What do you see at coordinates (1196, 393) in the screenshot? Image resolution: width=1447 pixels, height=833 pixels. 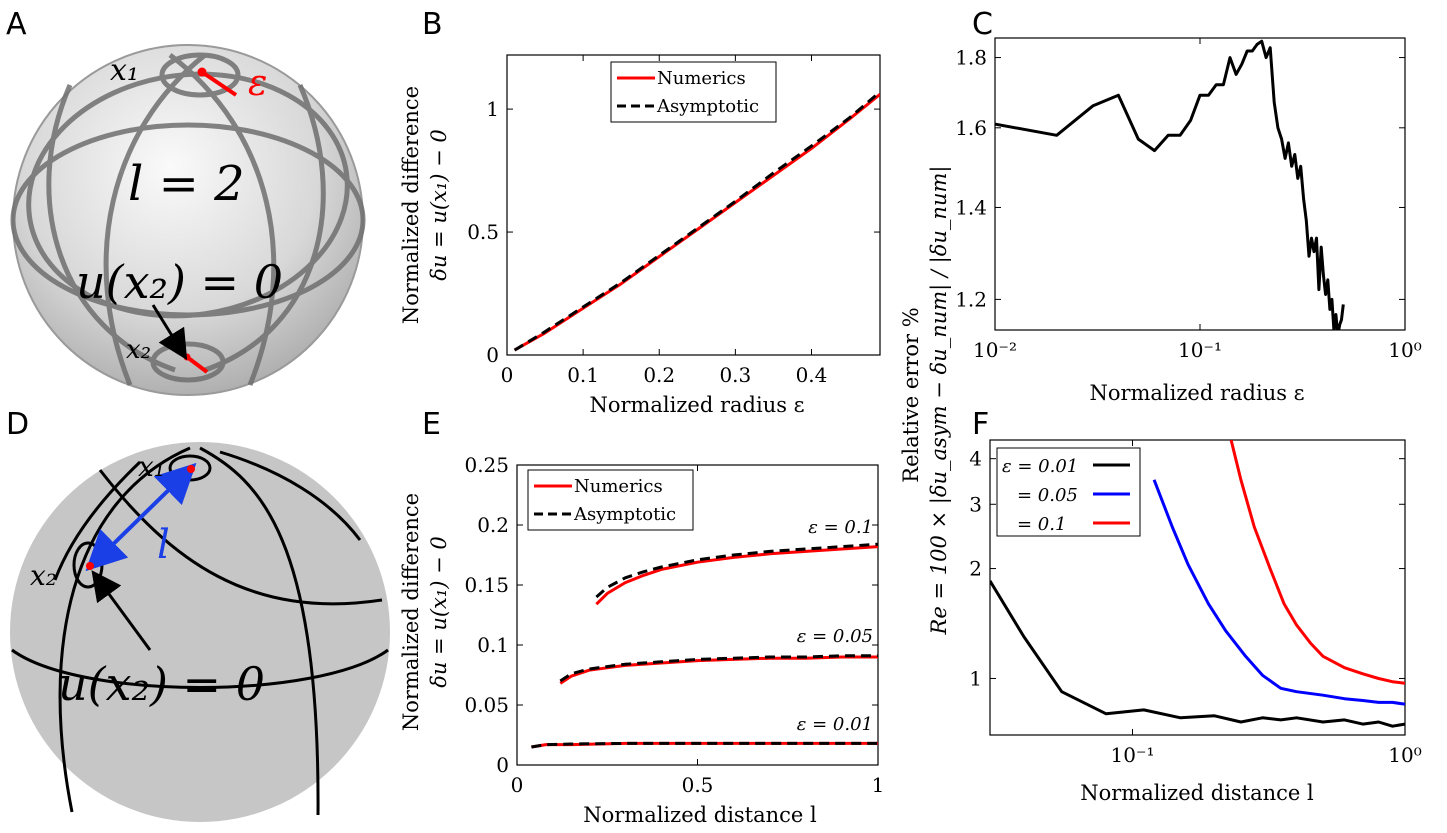 I see `chart-c-xlabel: Normalized radius ε` at bounding box center [1196, 393].